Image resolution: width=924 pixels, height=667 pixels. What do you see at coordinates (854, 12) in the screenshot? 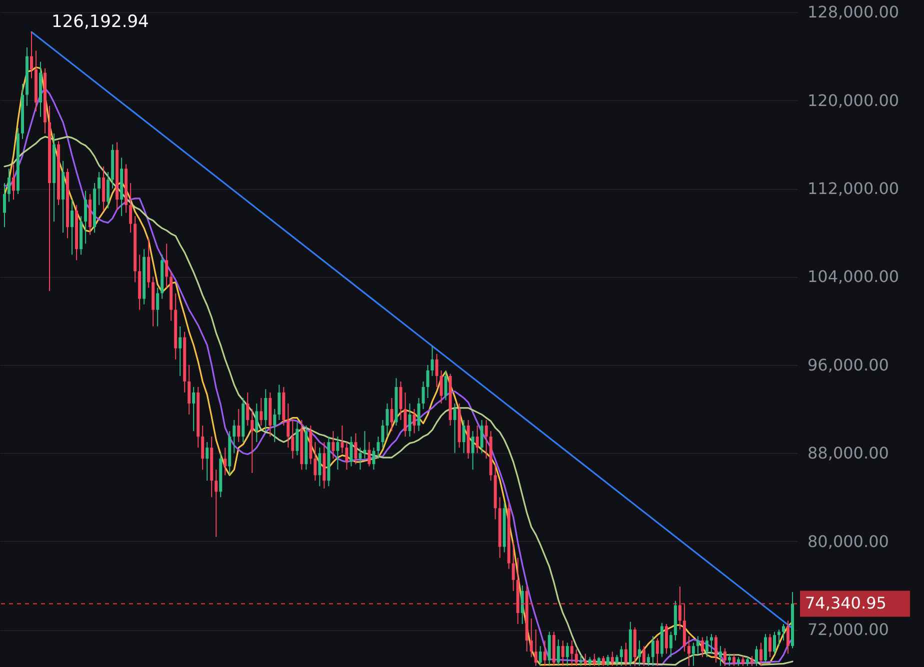
I see `y-tick-label: 128,000.00` at bounding box center [854, 12].